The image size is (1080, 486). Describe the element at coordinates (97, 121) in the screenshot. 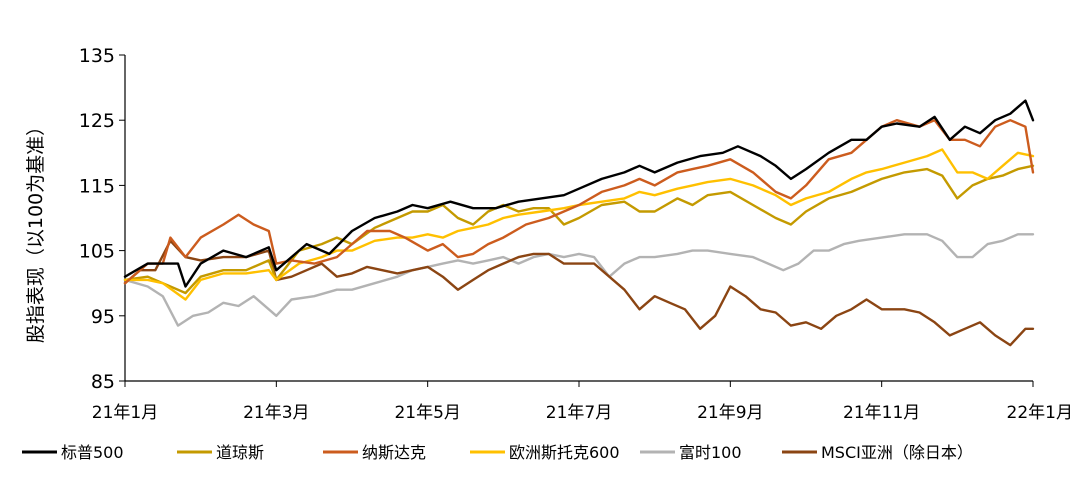

I see `y-tick-label: 125` at that location.